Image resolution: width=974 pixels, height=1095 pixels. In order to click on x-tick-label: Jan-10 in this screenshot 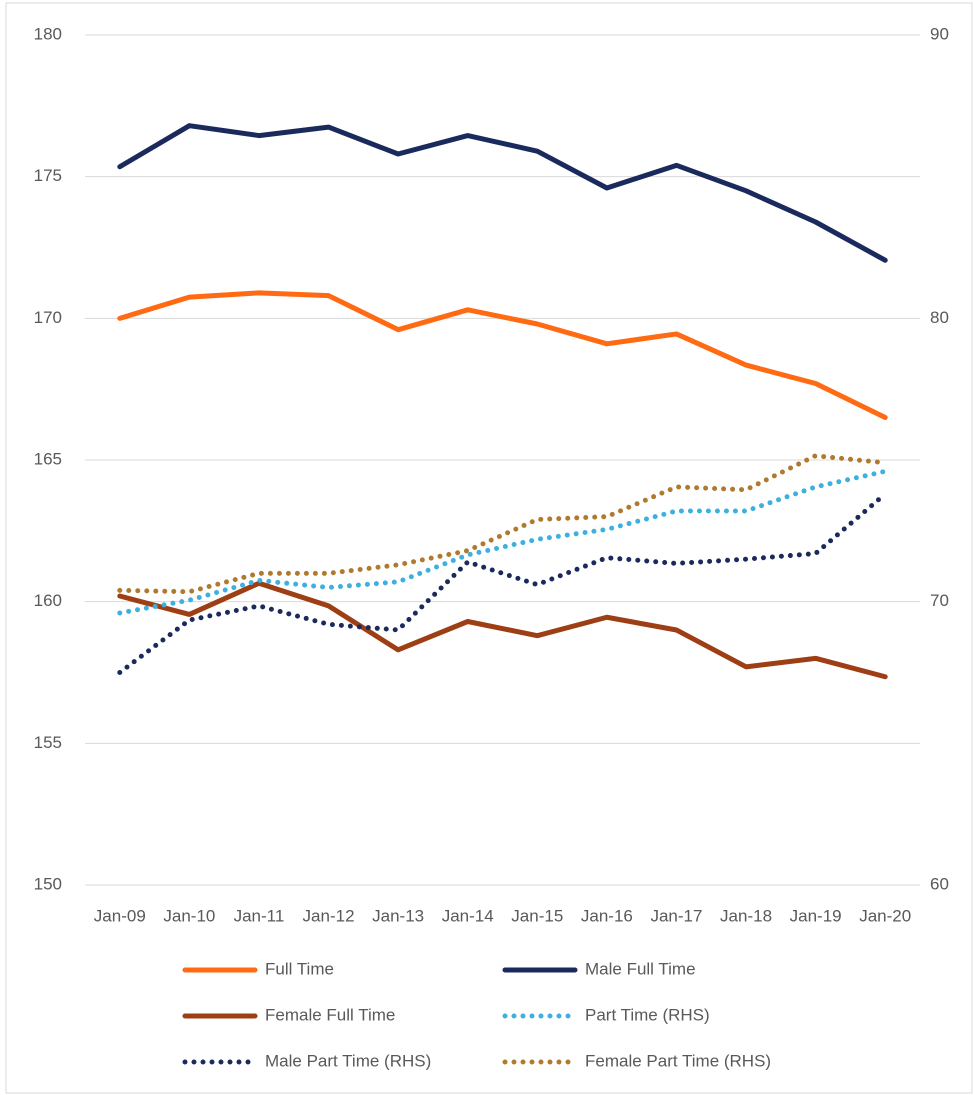, I will do `click(189, 915)`.